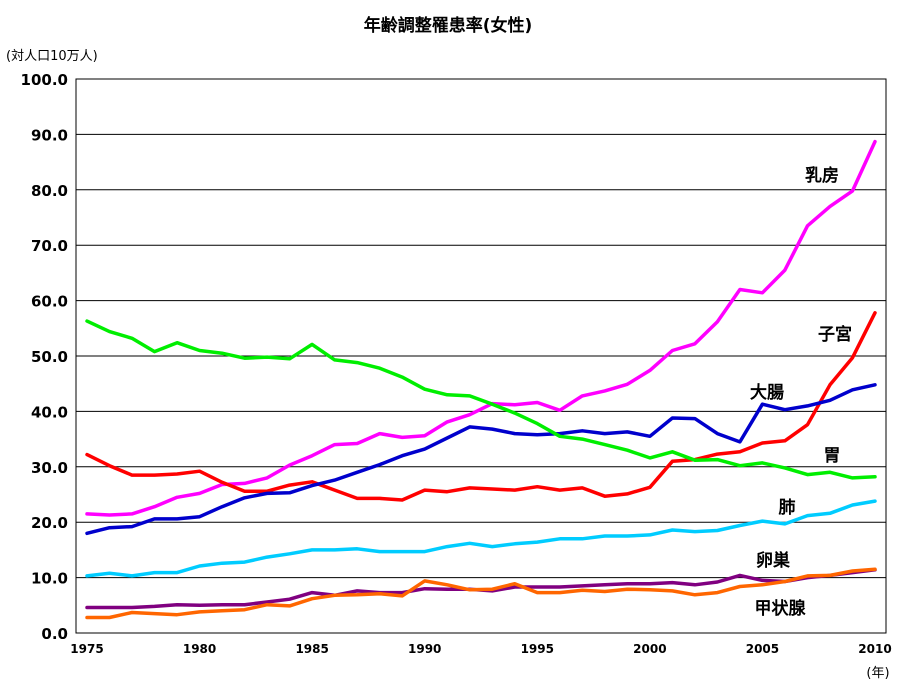  I want to click on x-axis-ticks: 1975 1980 1985 1990 1995 2000 2005 2010, so click(480, 649).